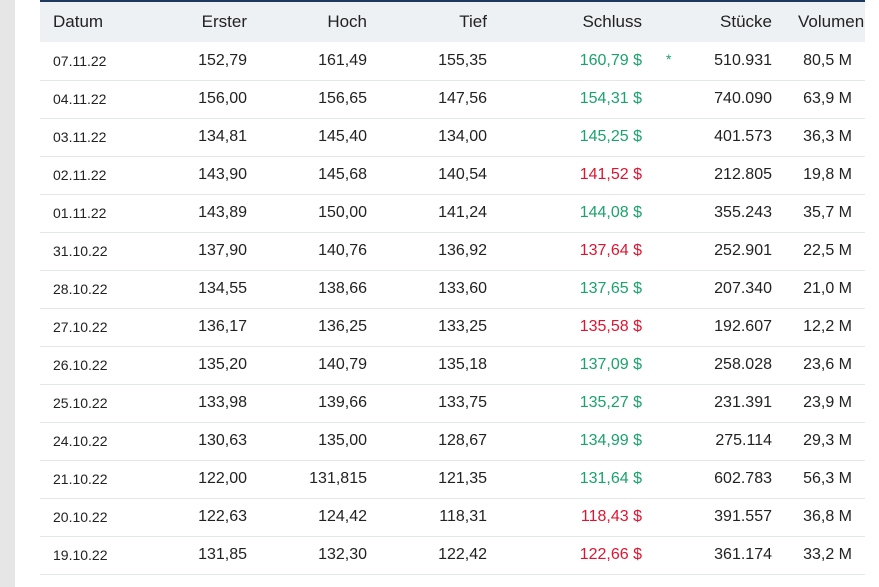 Image resolution: width=879 pixels, height=587 pixels. I want to click on column-header-hoch: Hoch, so click(347, 21).